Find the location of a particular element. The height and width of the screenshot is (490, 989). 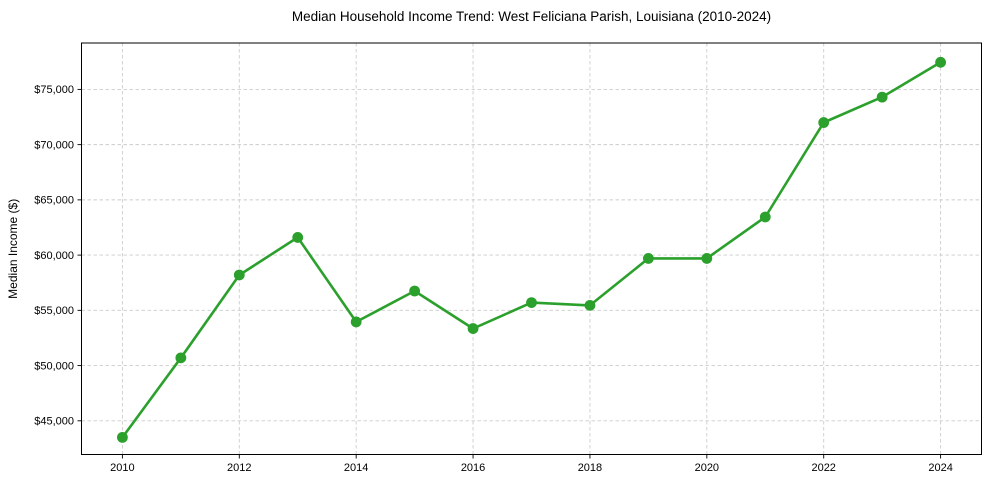

data-point-2011 is located at coordinates (181, 358).